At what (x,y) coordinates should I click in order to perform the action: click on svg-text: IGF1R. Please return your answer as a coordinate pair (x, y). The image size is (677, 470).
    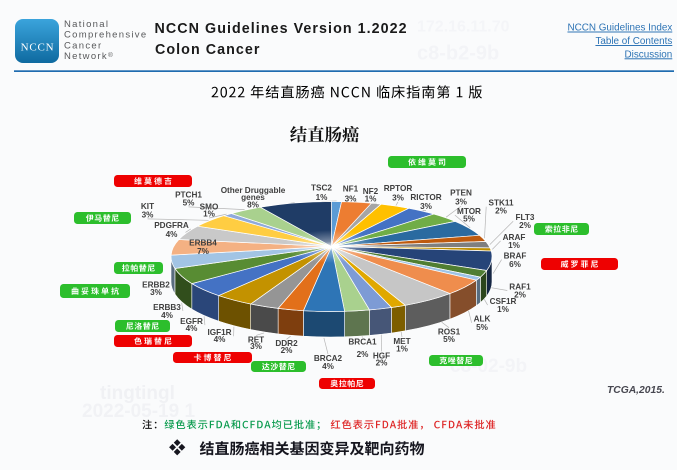
    Looking at the image, I should click on (219, 332).